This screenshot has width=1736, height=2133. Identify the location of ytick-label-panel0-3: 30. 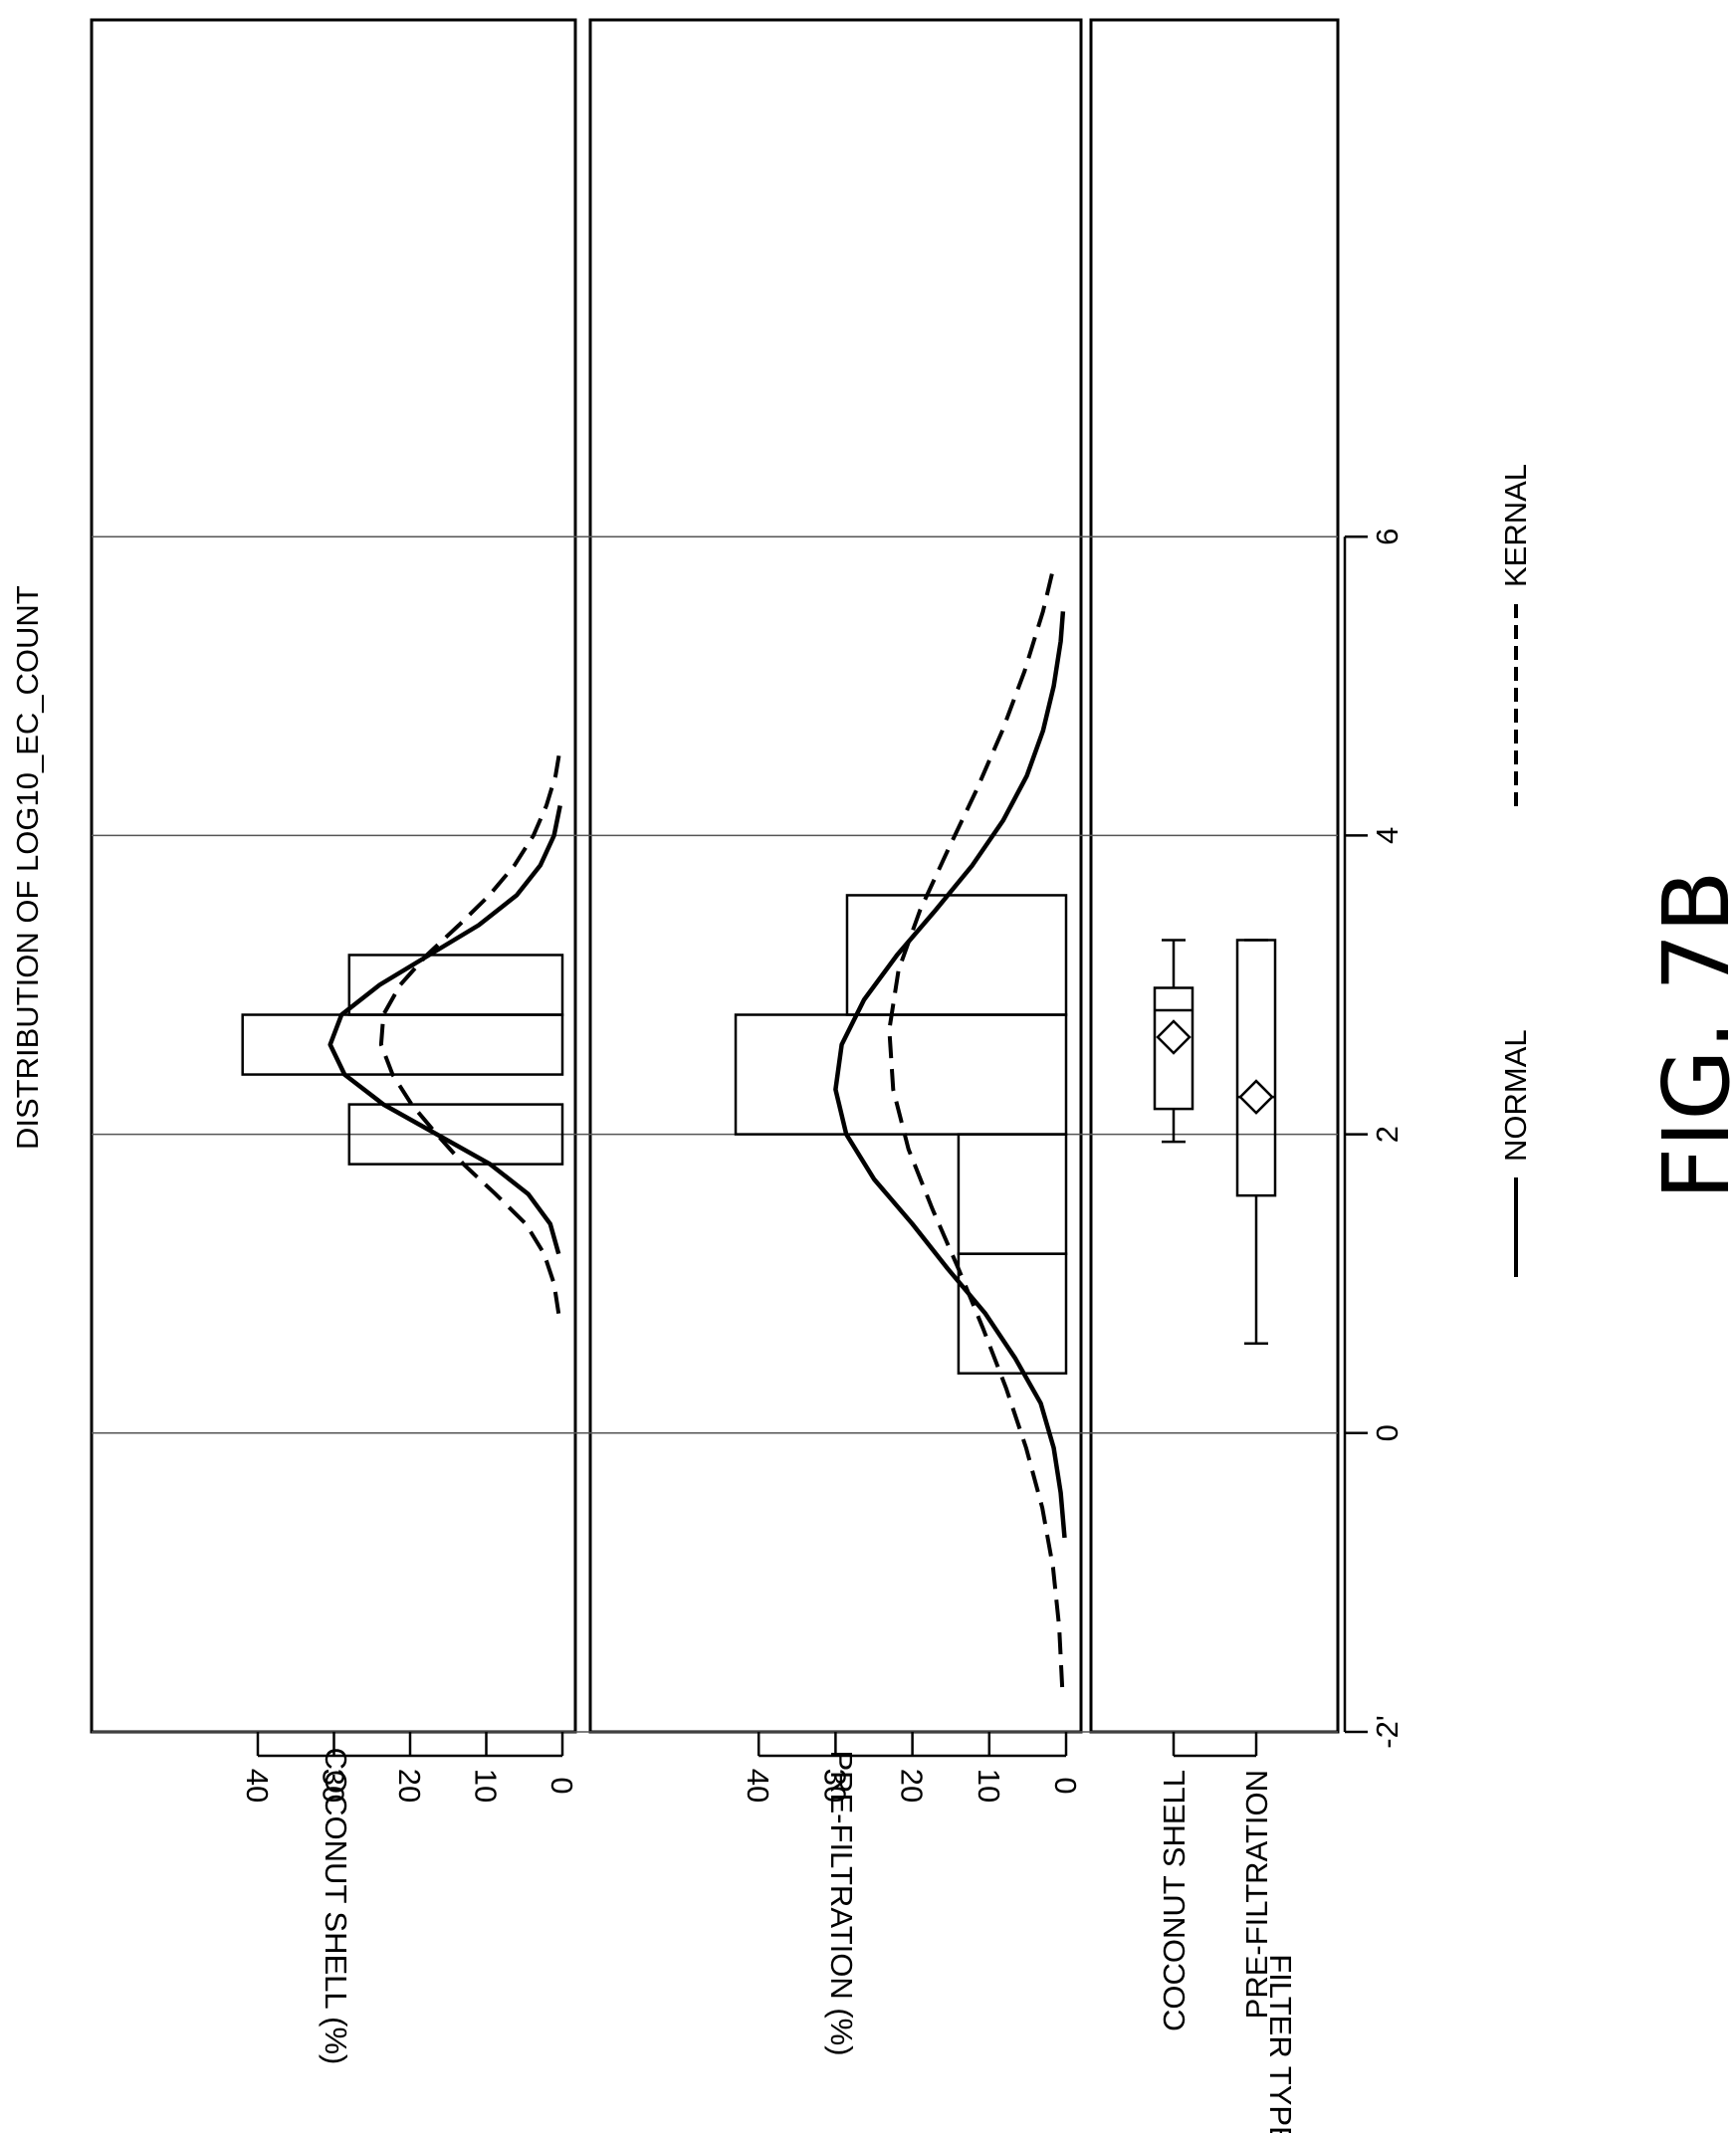
(334, 1786).